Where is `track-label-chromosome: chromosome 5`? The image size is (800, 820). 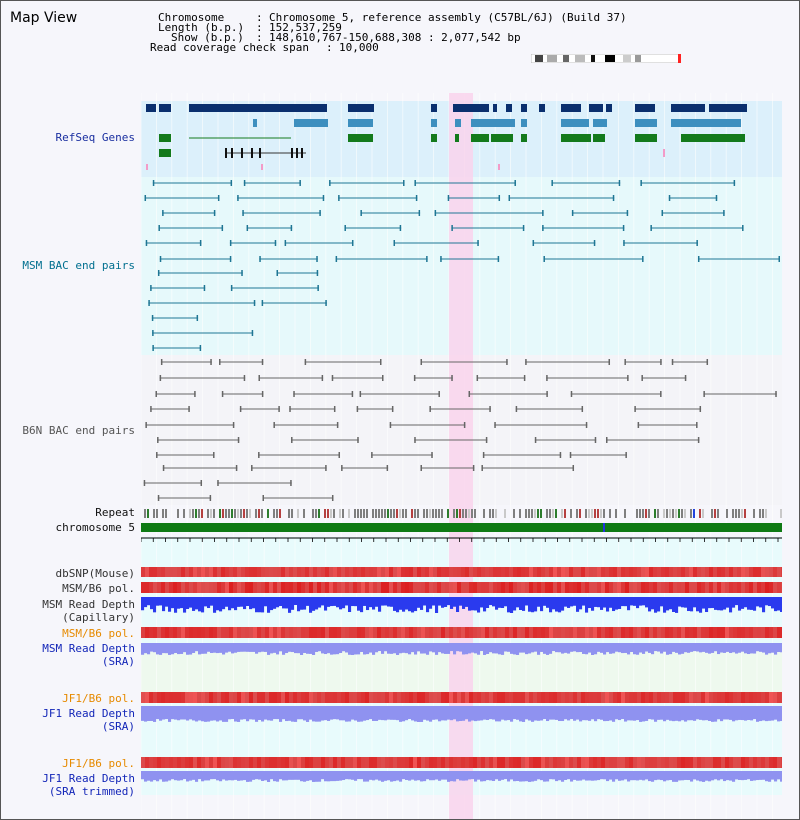
track-label-chromosome: chromosome 5 is located at coordinates (95, 527).